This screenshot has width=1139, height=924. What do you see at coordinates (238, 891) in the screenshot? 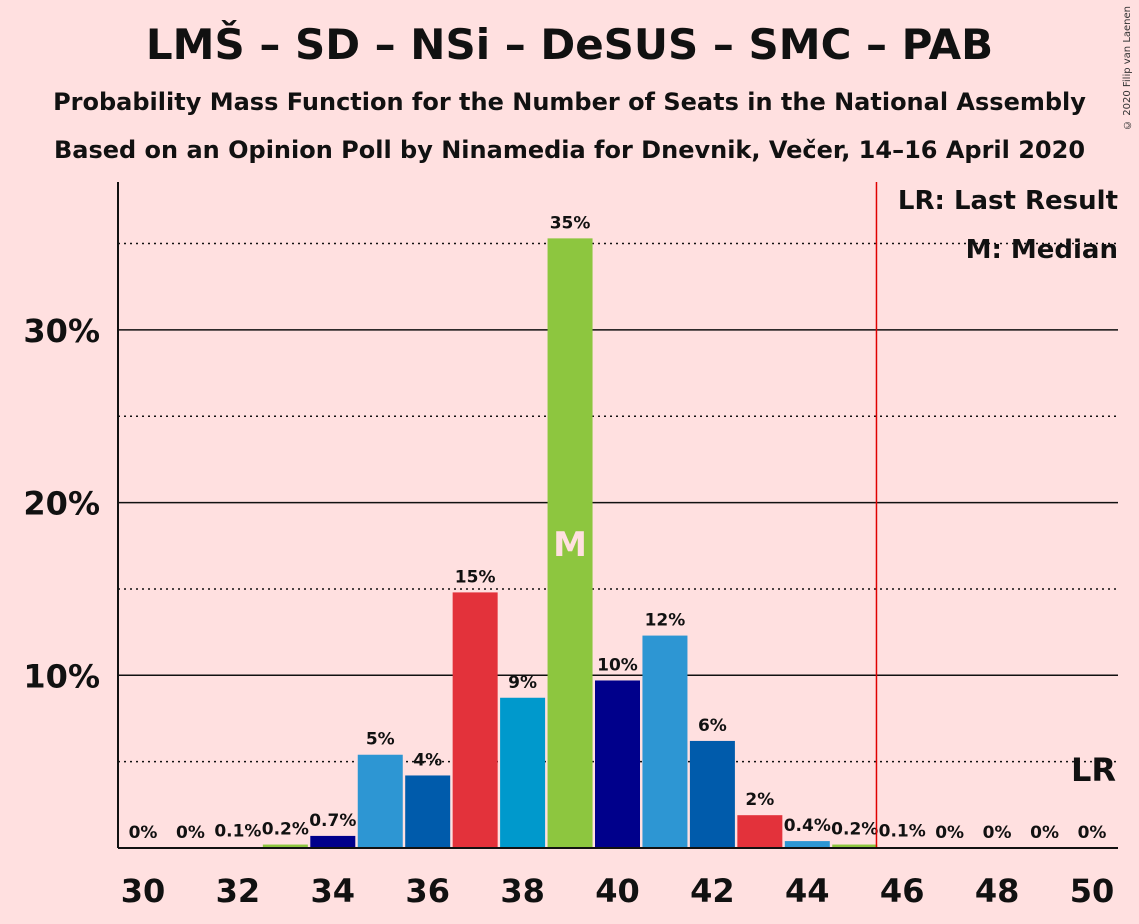
I see `x-tick-label: 32` at bounding box center [238, 891].